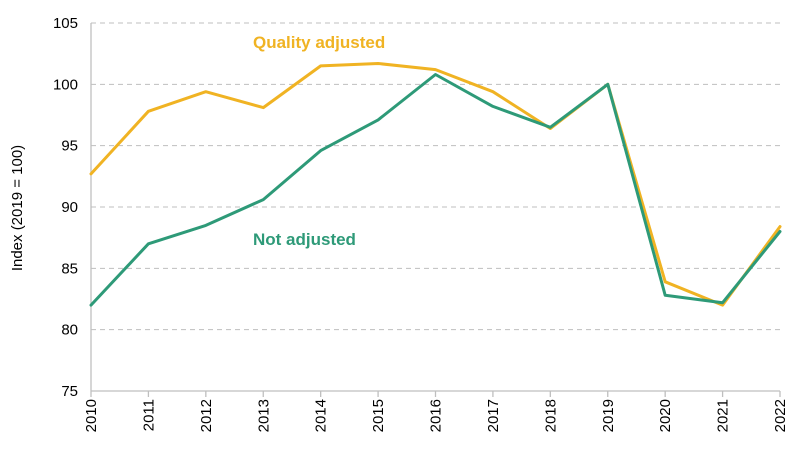 The width and height of the screenshot is (800, 458). Describe the element at coordinates (206, 415) in the screenshot. I see `x-tick-label: 2012` at that location.